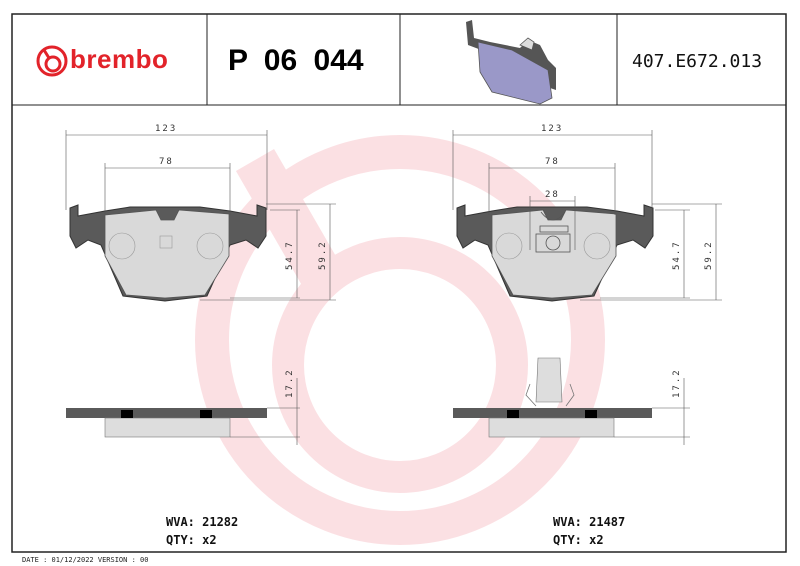 This screenshot has width=800, height=566. I want to click on left-dim-height-1: 54.7, so click(290, 255).